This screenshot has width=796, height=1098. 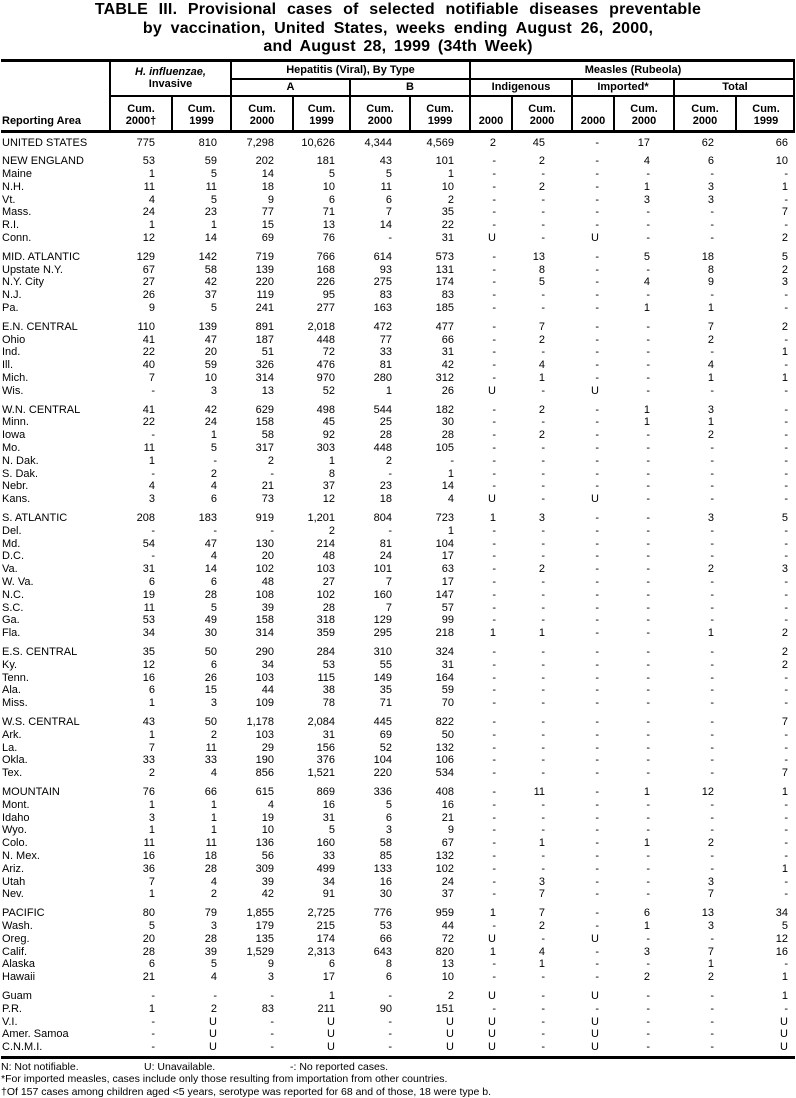 I want to click on value-cell: 104, so click(x=382, y=760).